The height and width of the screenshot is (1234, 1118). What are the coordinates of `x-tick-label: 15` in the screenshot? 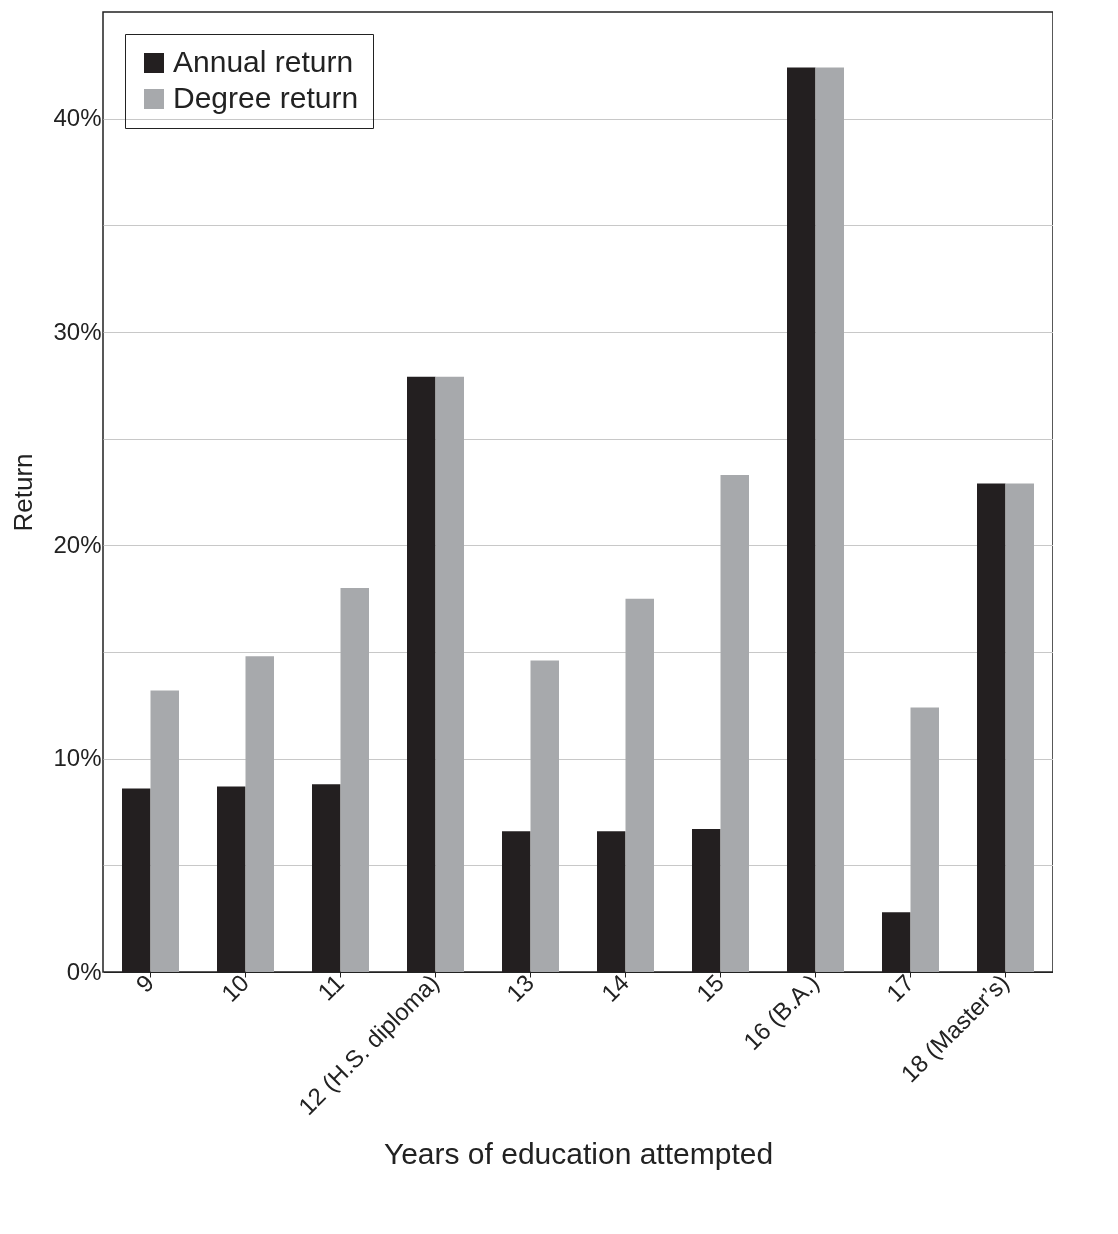 It's located at (710, 987).